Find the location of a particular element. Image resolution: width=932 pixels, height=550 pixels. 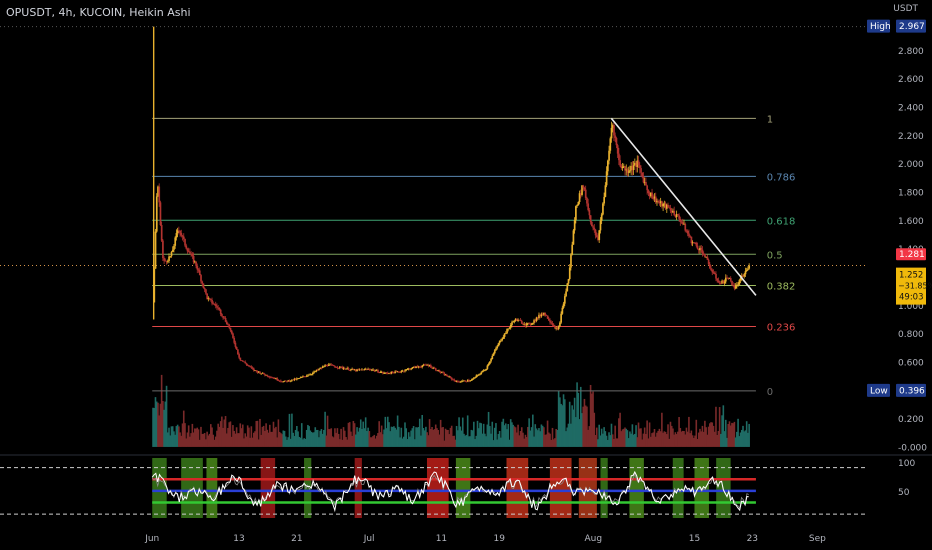

high-label-badge-bg is located at coordinates (878, 26).